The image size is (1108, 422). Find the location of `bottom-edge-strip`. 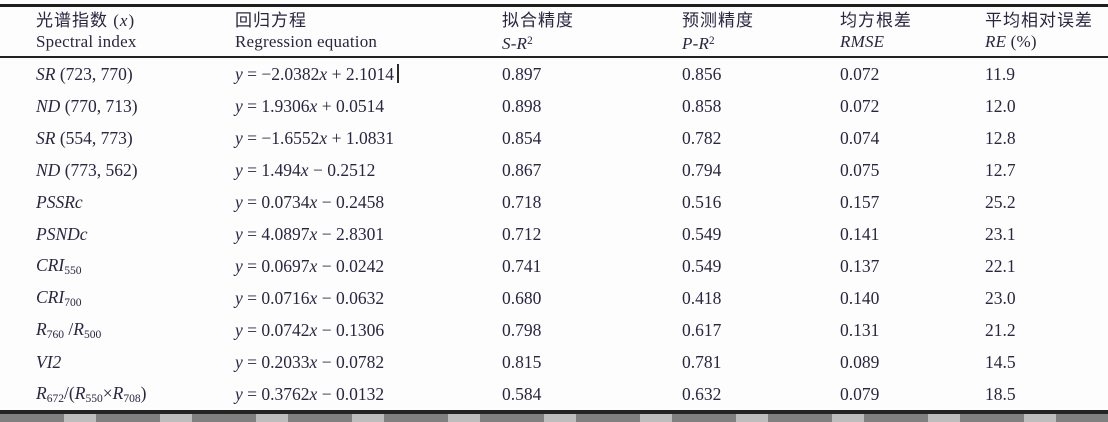

bottom-edge-strip is located at coordinates (554, 418).